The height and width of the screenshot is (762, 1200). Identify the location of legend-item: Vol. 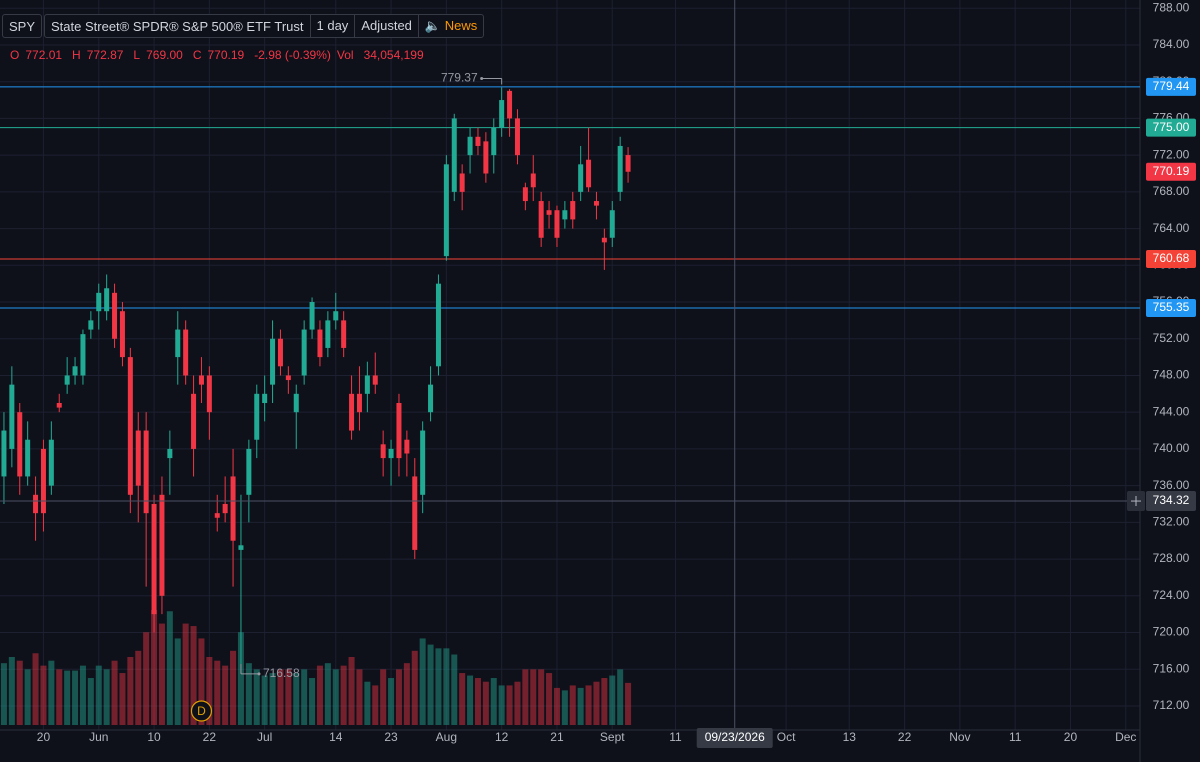
(345, 55).